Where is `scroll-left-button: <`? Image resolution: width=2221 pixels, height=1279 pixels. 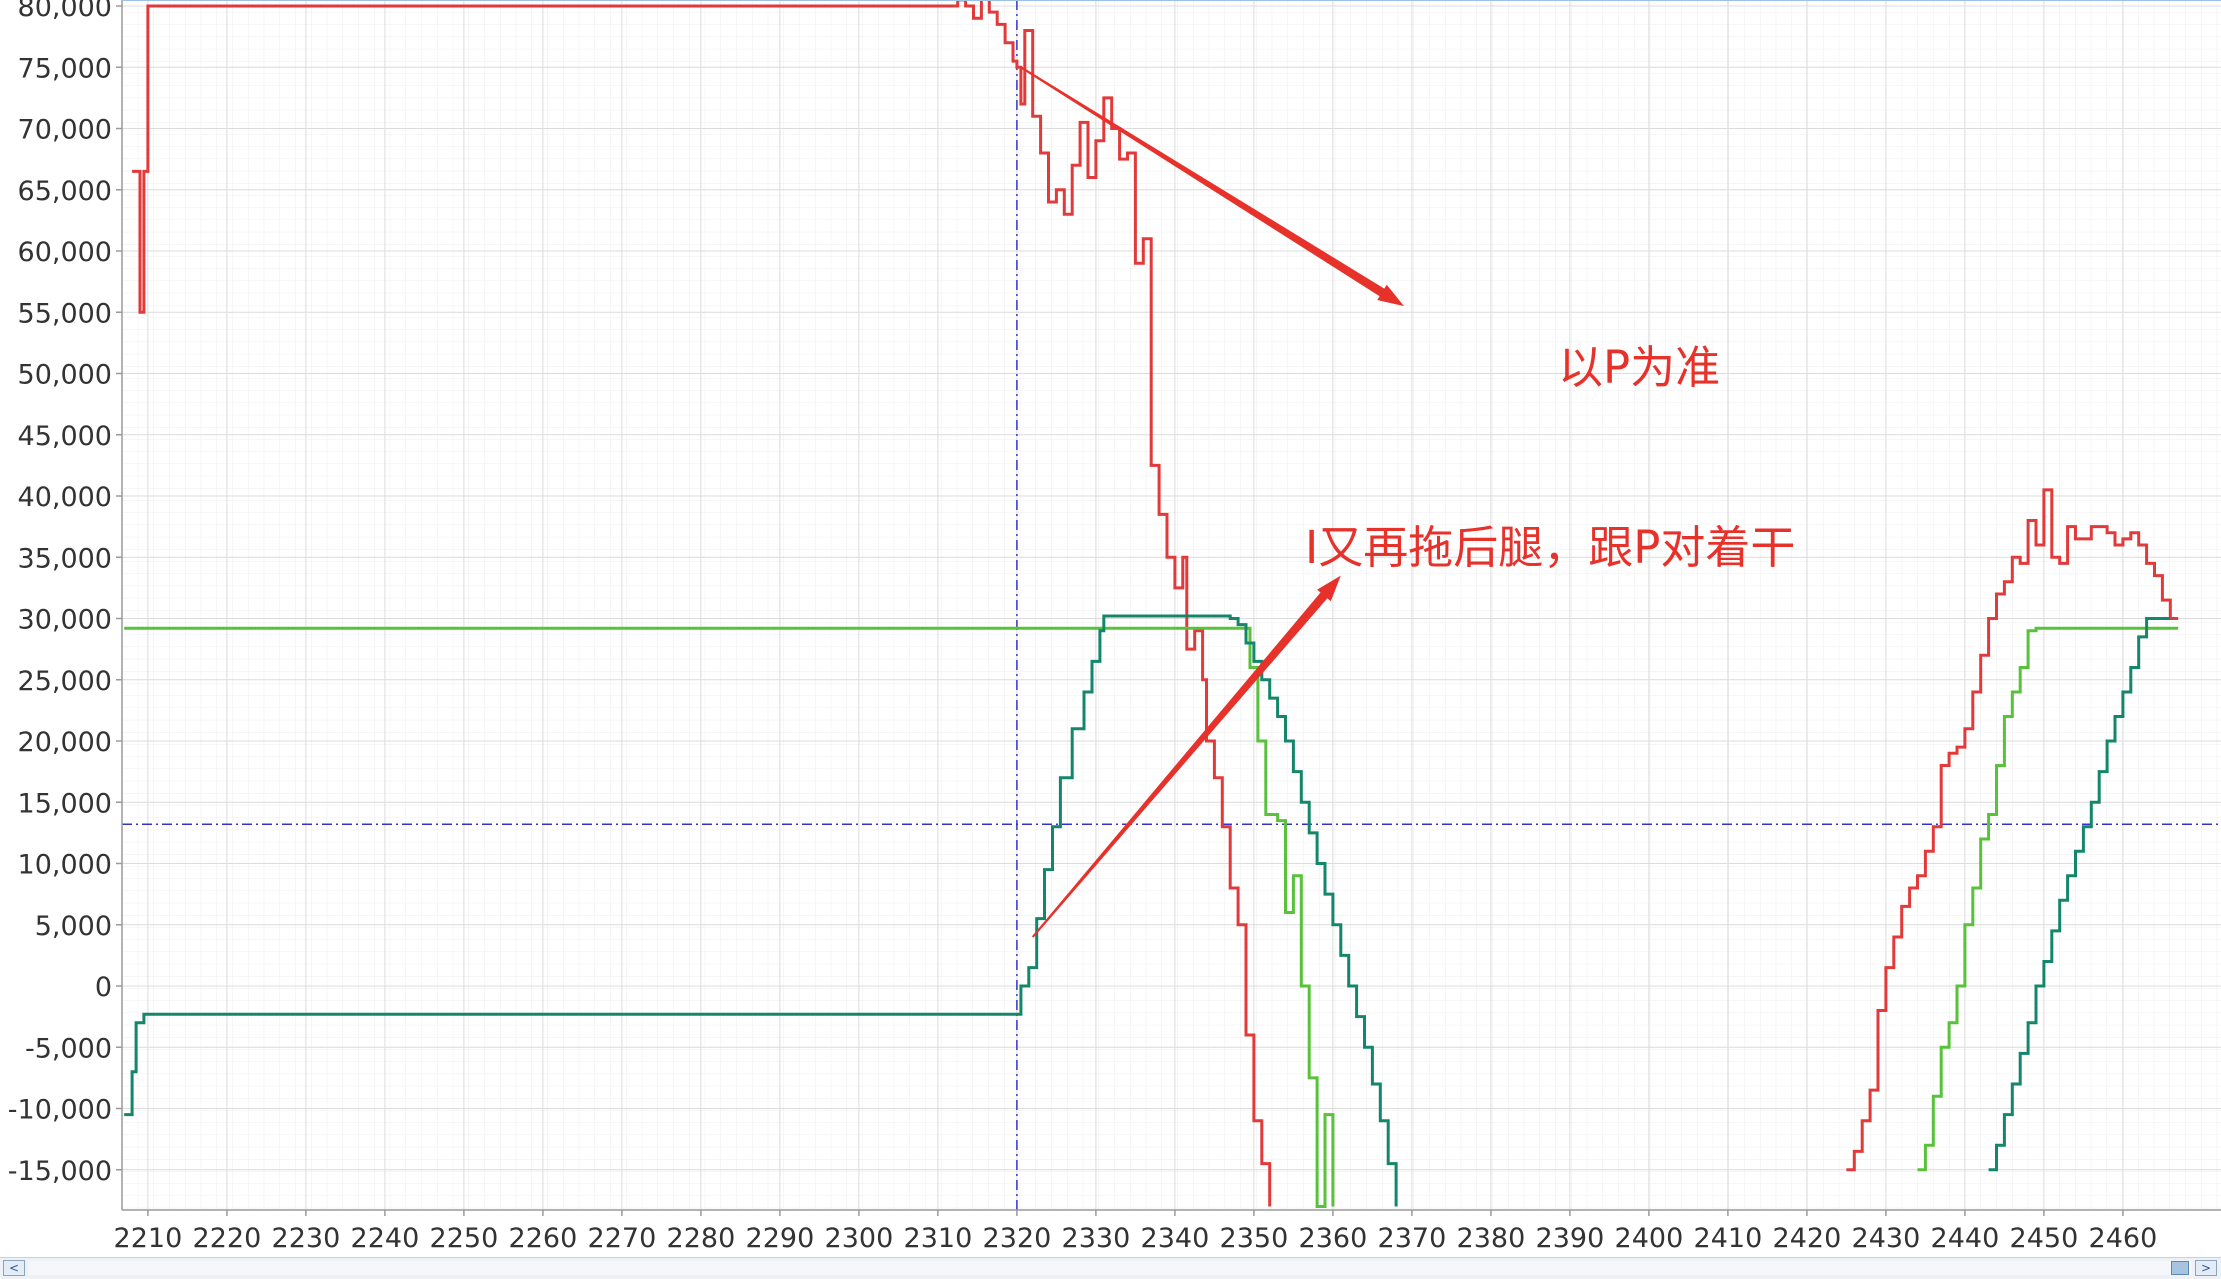
scroll-left-button: < is located at coordinates (14, 1268).